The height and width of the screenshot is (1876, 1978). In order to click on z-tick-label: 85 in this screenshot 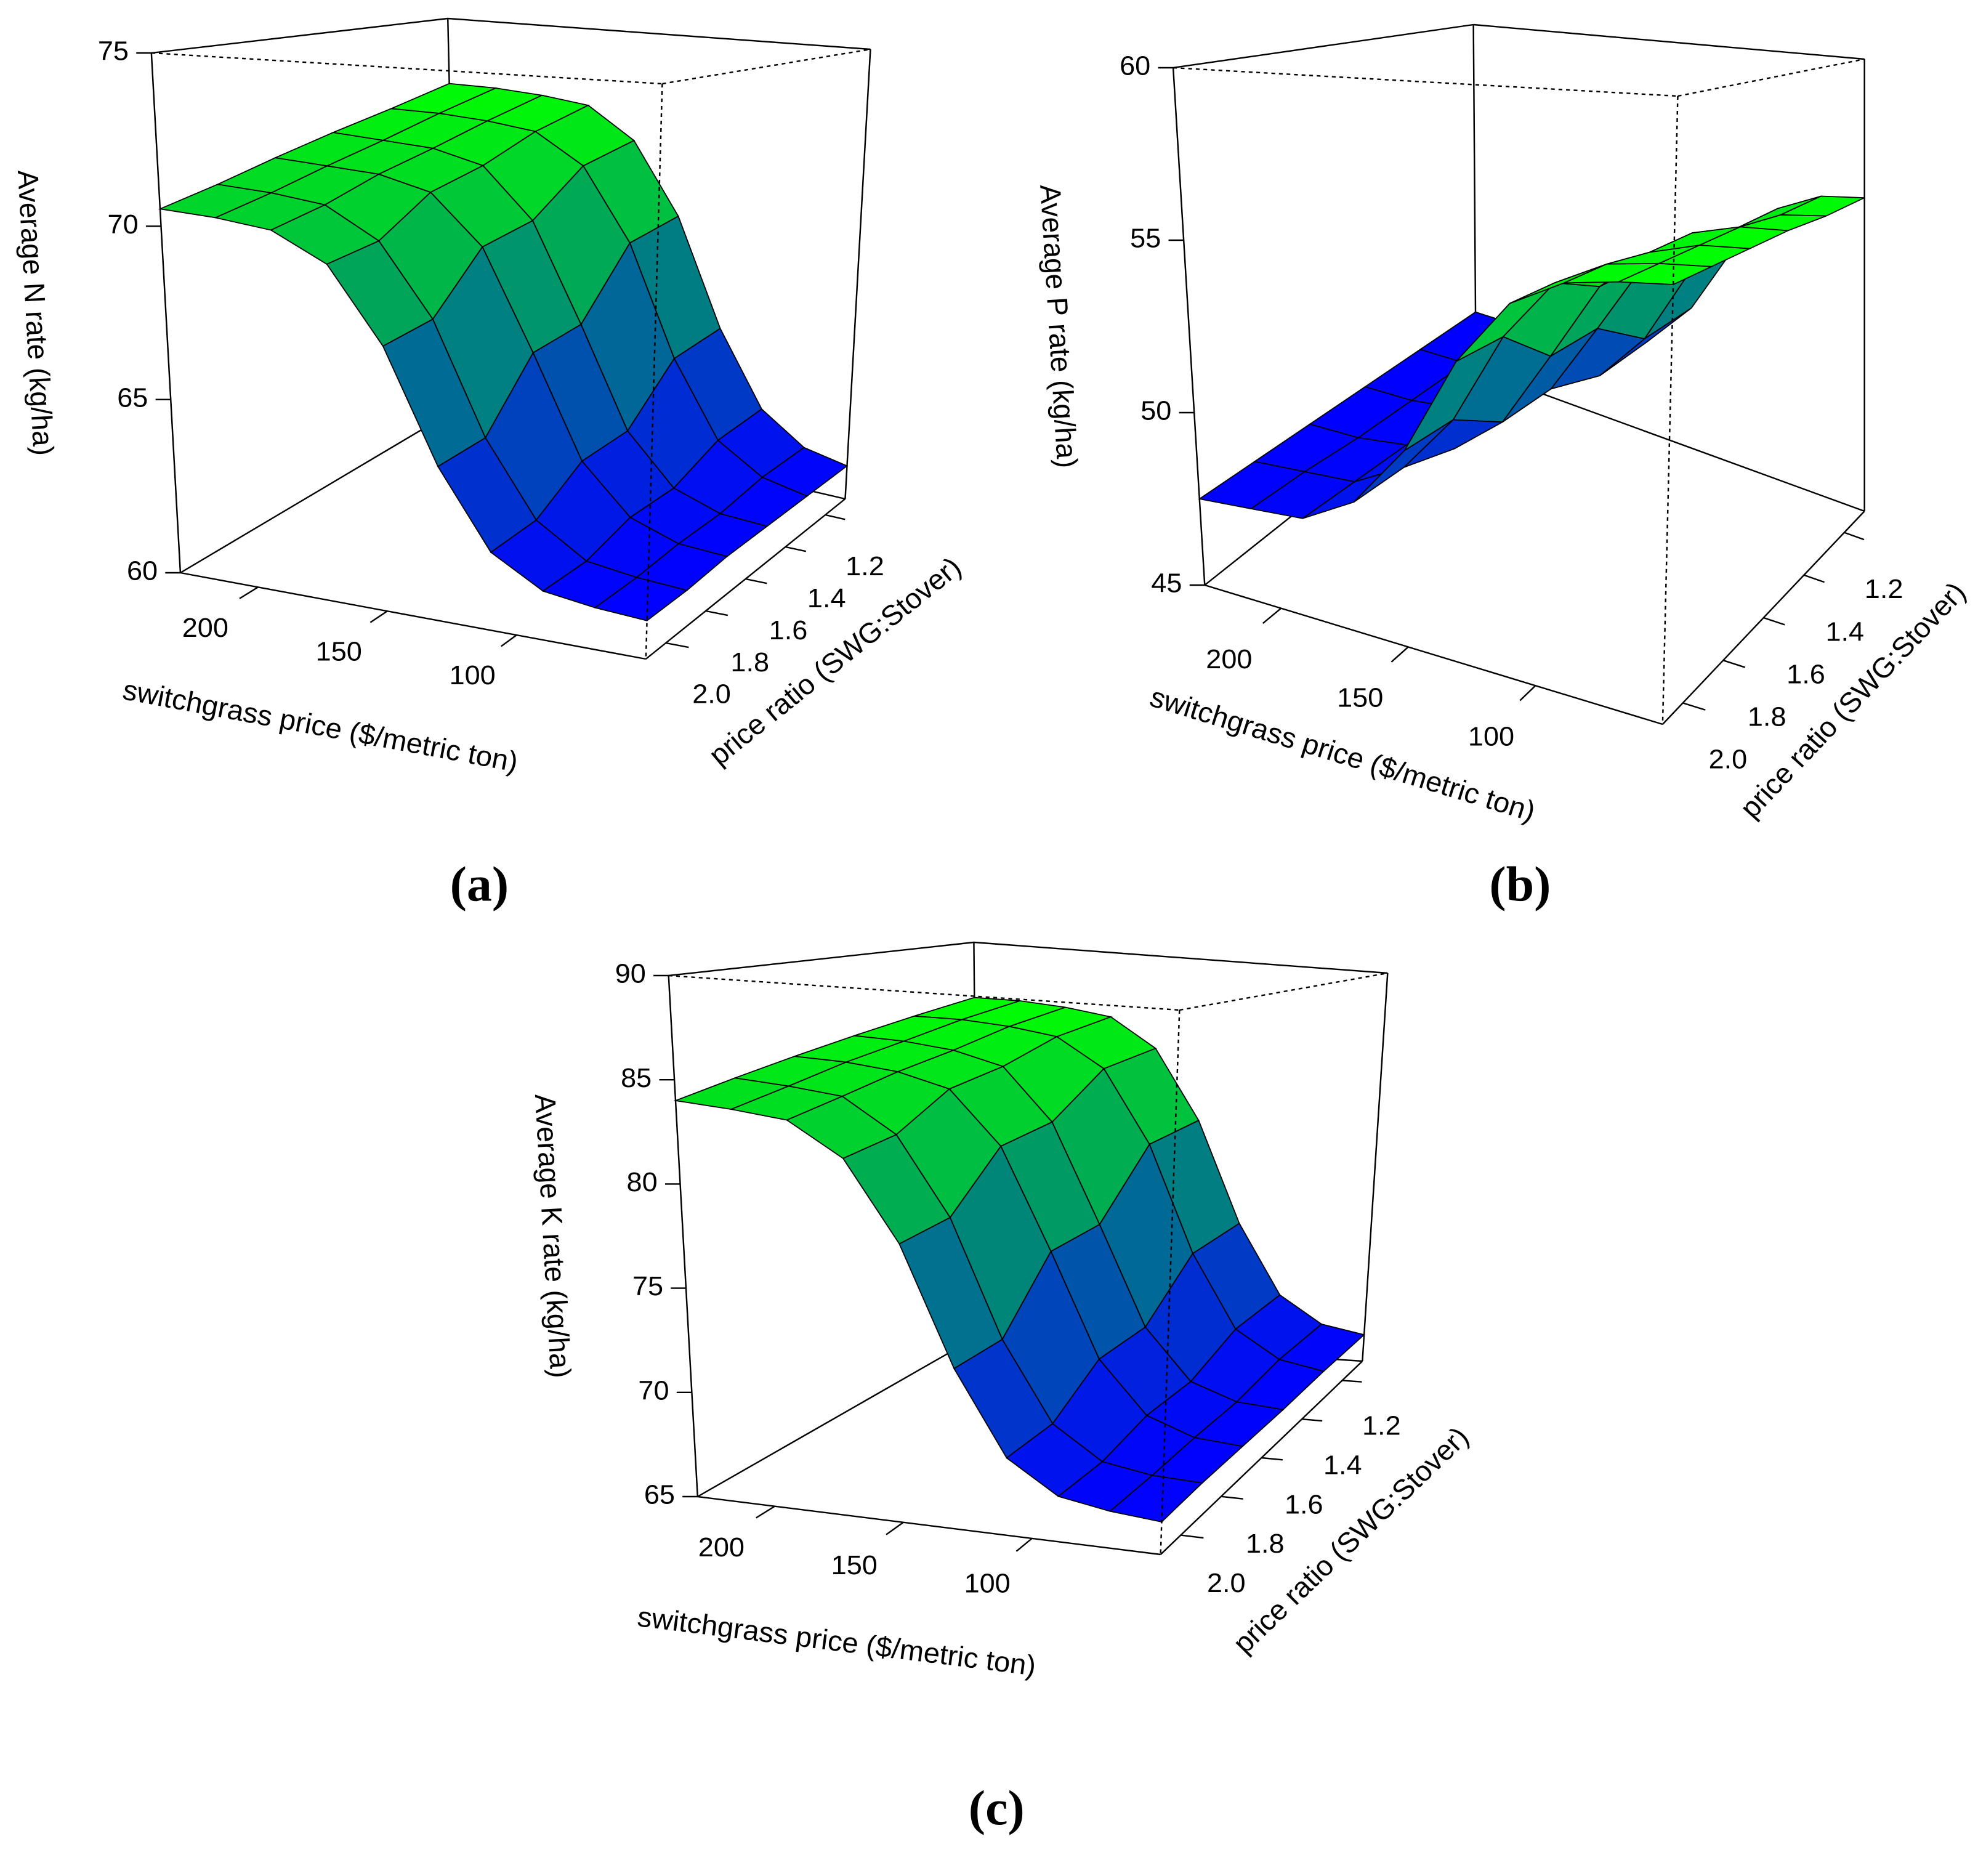, I will do `click(636, 1078)`.